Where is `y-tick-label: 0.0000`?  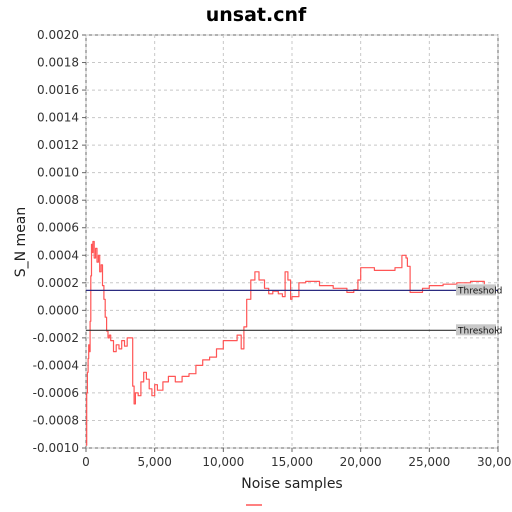
y-tick-label: 0.0000 is located at coordinates (58, 310).